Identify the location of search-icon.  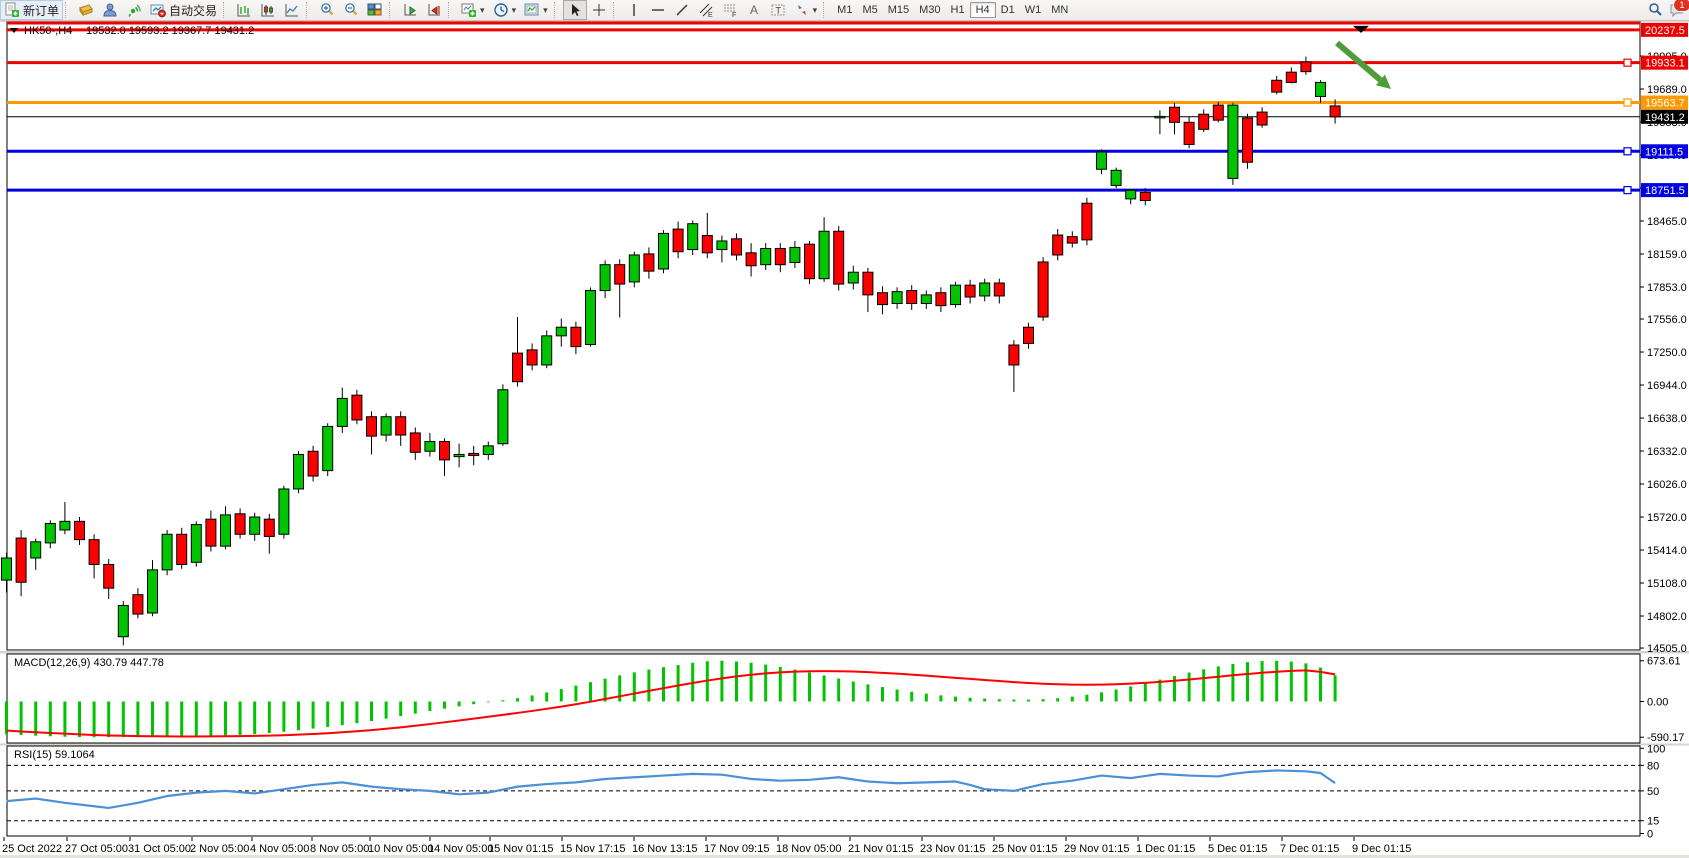
(1655, 10).